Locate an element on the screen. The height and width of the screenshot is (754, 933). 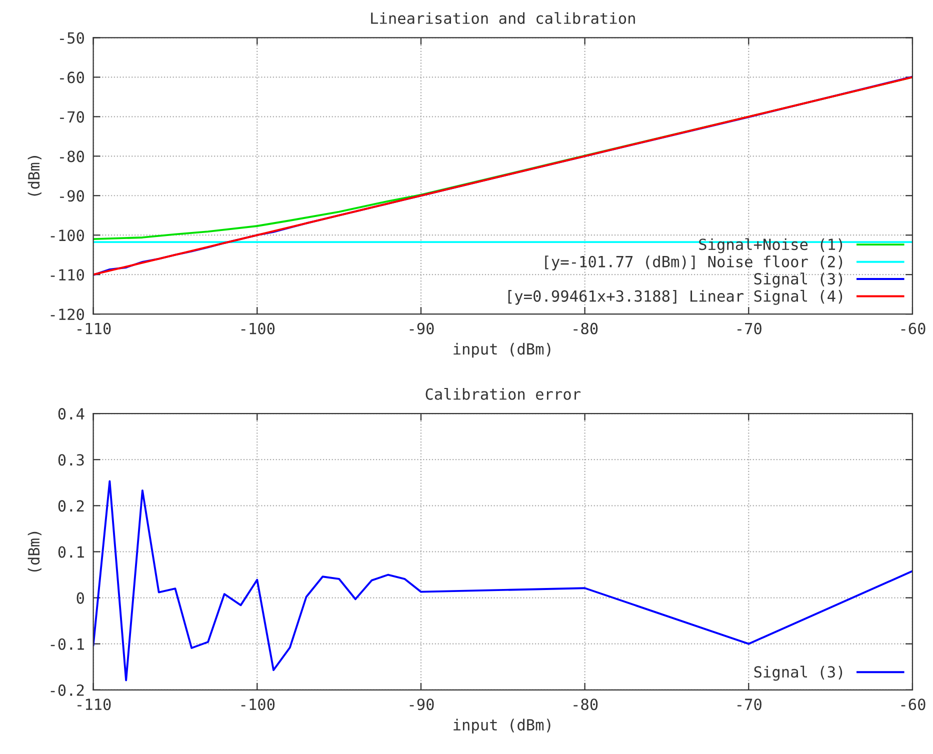
y-tick-label: -50 is located at coordinates (72, 38).